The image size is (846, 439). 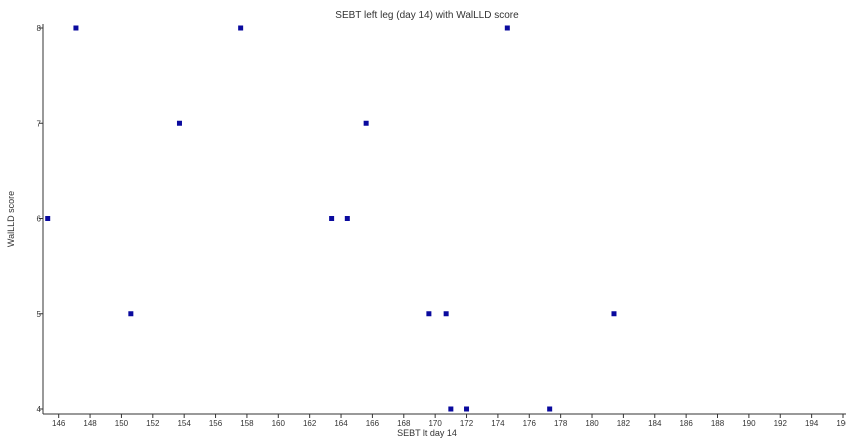 What do you see at coordinates (781, 423) in the screenshot?
I see `x-tick-label: 192` at bounding box center [781, 423].